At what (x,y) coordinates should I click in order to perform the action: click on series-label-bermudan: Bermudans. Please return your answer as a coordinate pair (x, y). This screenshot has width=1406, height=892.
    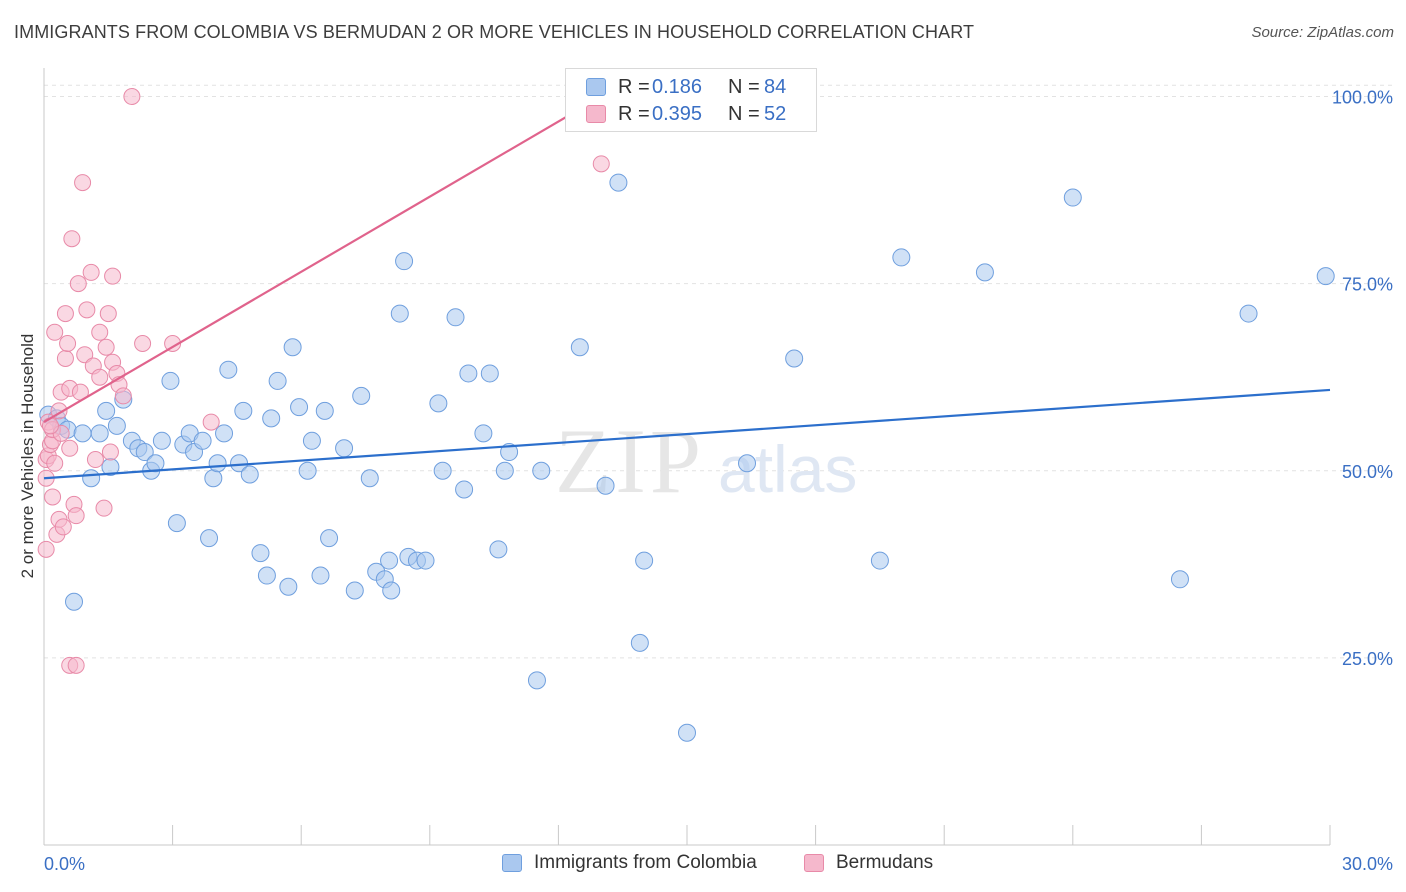
    Looking at the image, I should click on (885, 862).